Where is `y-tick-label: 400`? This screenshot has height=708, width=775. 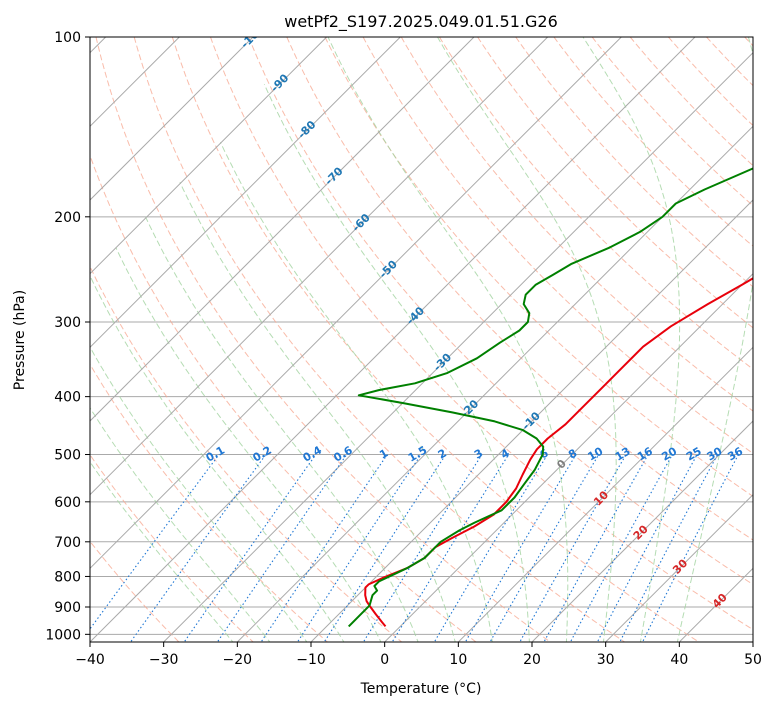
y-tick-label: 400 is located at coordinates (67, 398).